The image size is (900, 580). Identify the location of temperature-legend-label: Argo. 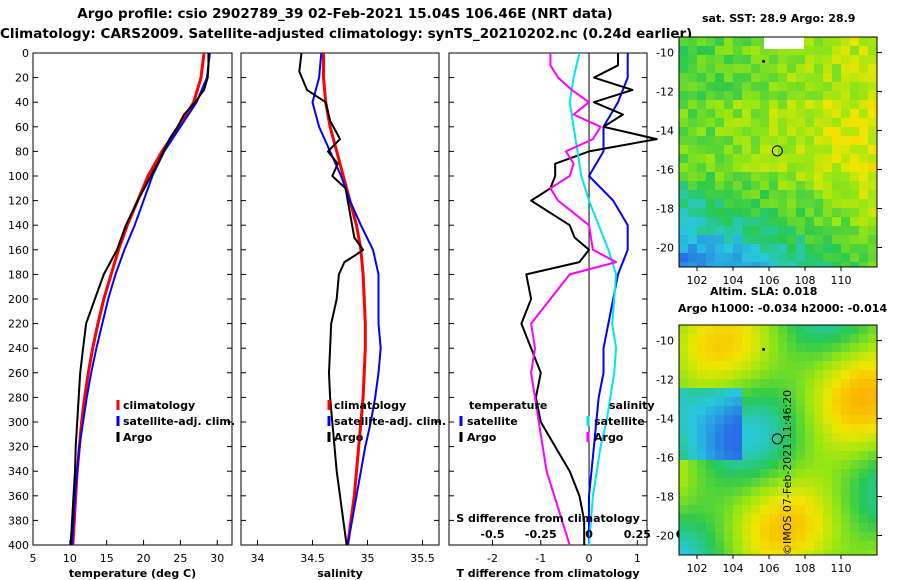
(138, 437).